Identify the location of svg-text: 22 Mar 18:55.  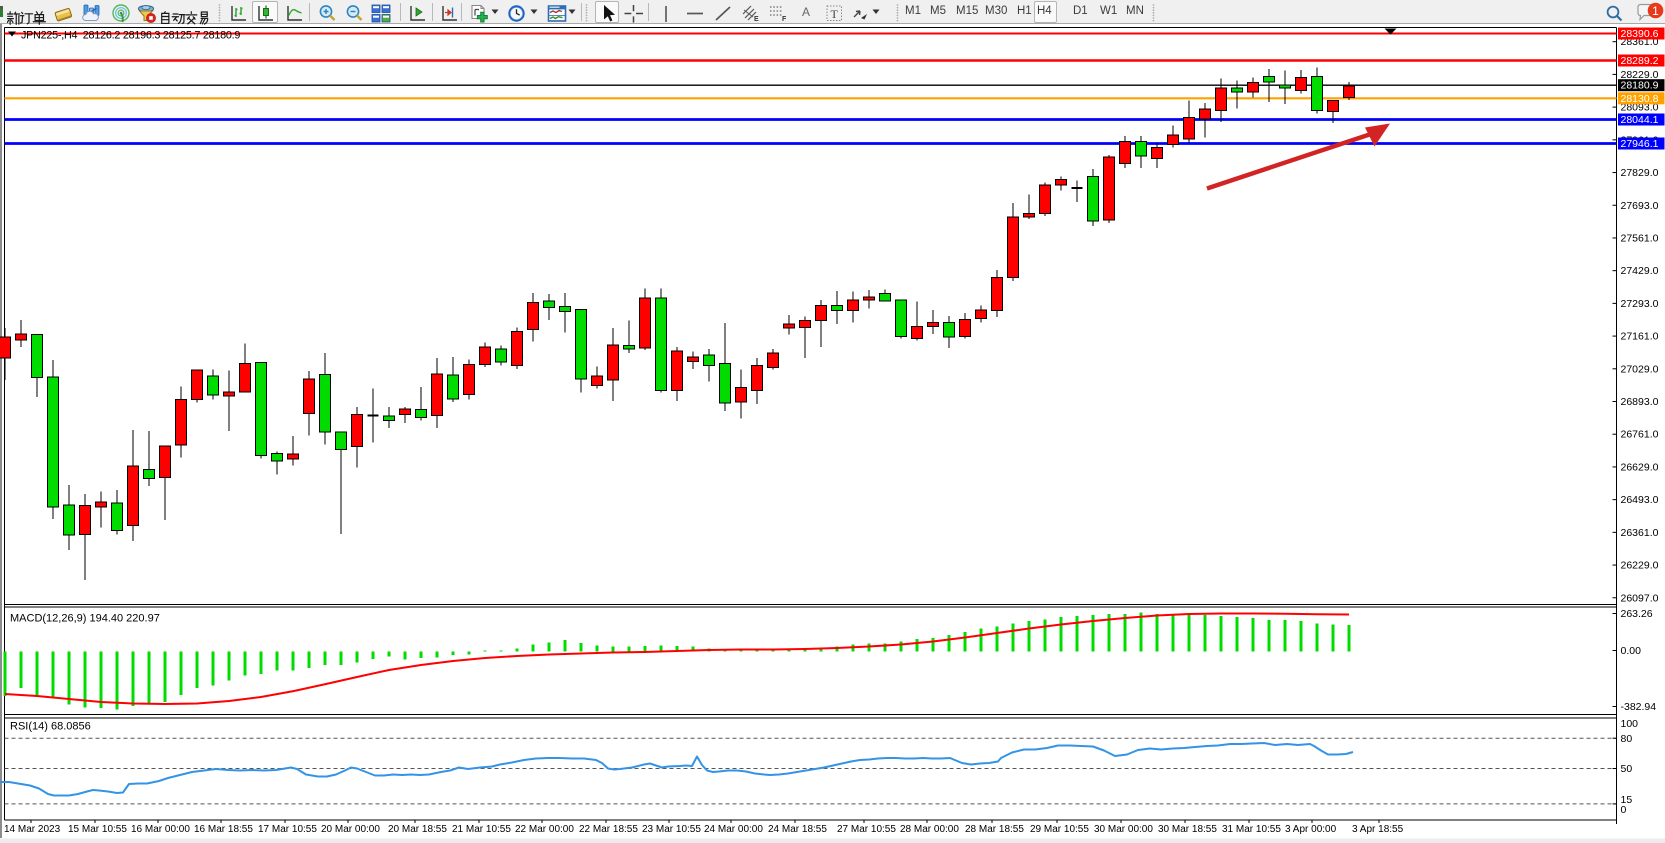
(608, 829).